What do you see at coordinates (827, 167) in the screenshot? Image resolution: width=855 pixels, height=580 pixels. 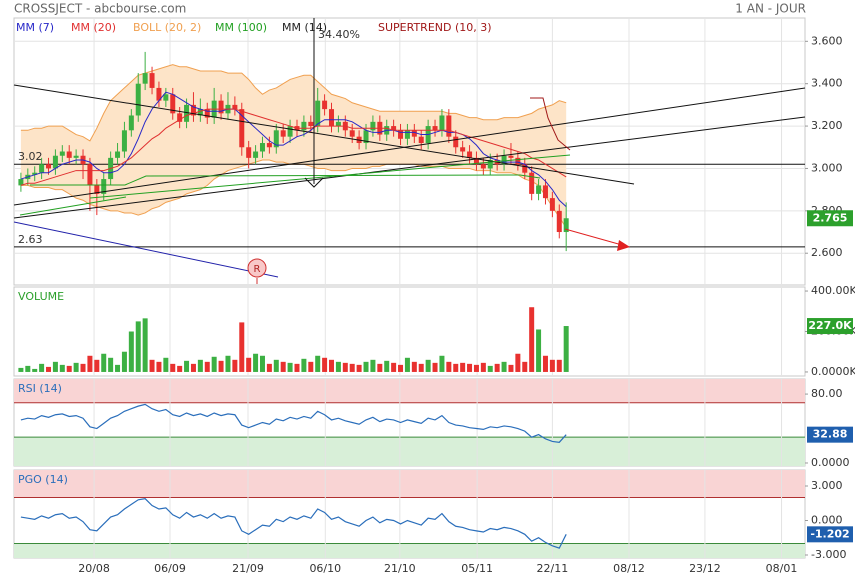 I see `y-tick-label: 3.000` at bounding box center [827, 167].